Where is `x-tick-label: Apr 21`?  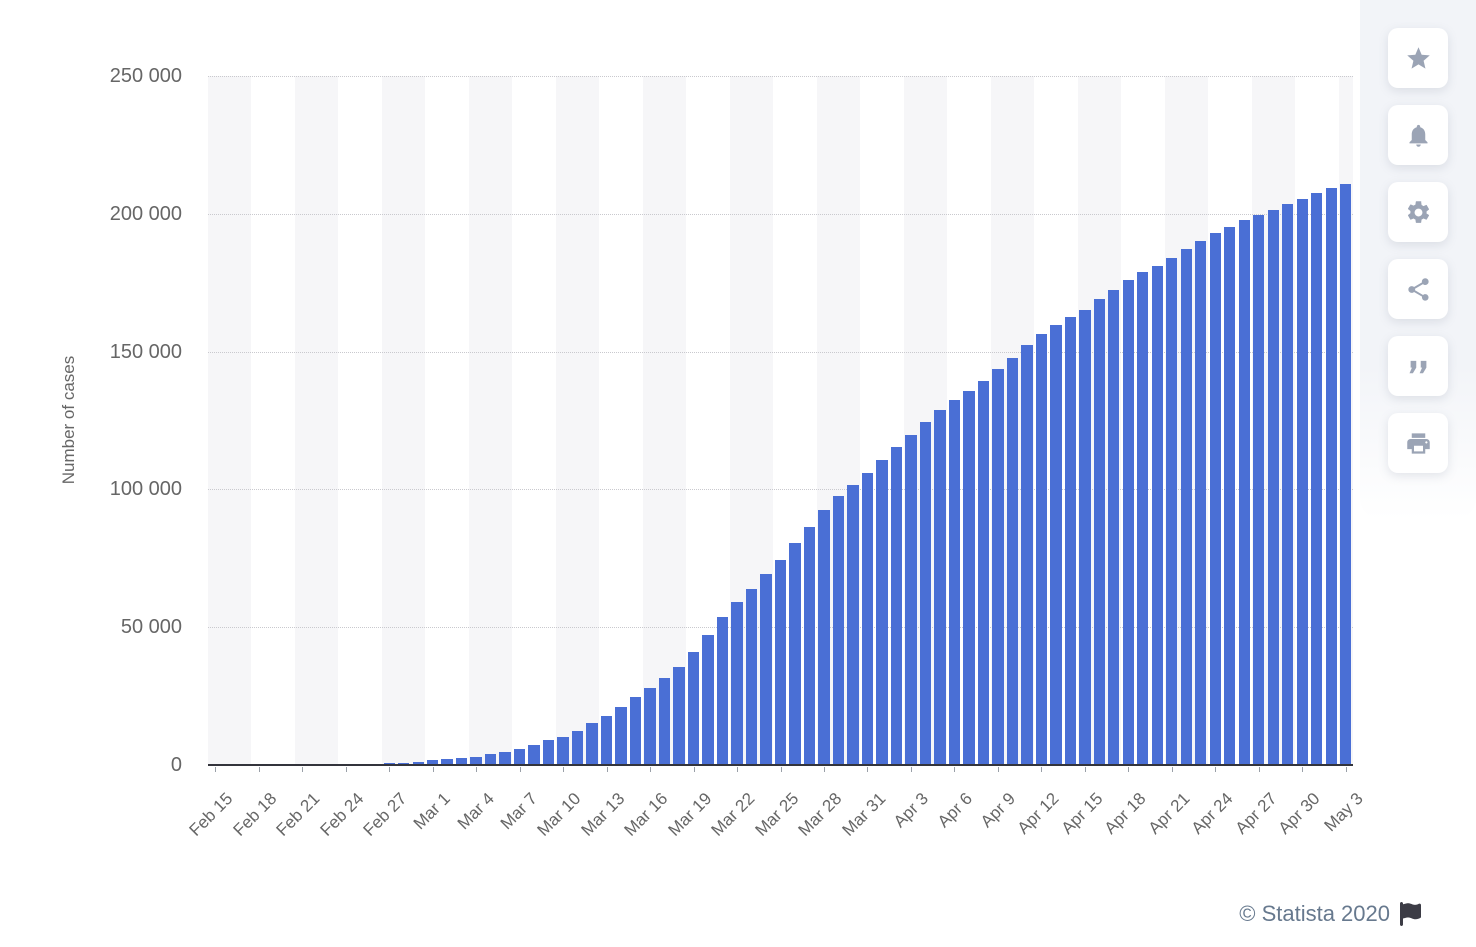
x-tick-label: Apr 21 is located at coordinates (1169, 813).